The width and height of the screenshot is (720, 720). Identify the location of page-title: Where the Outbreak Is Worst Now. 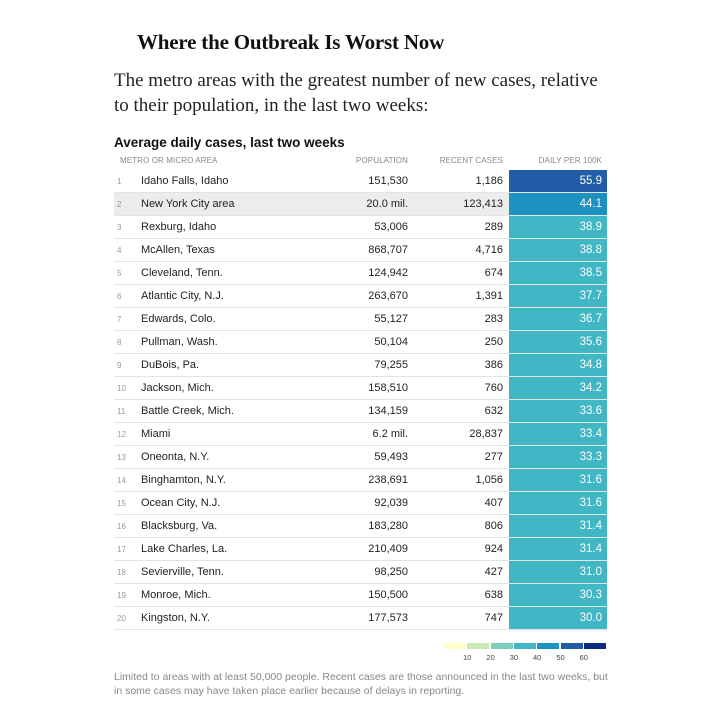
(291, 42).